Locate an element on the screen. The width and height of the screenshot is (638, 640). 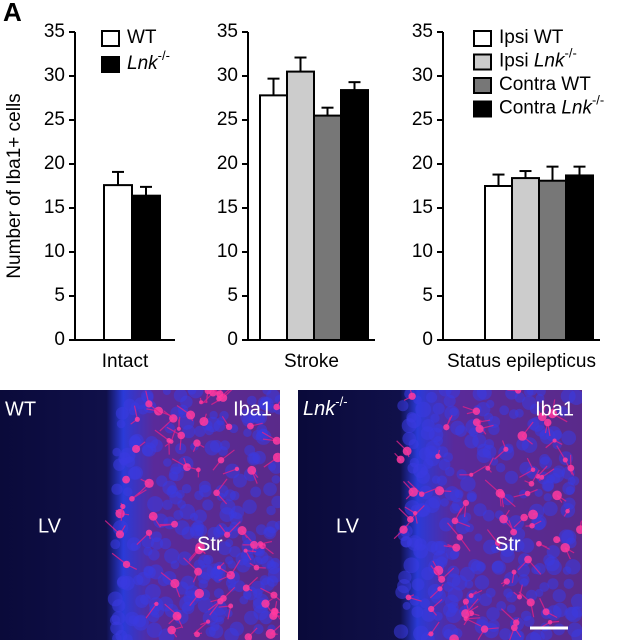
y-tick-label: 0 is located at coordinates (427, 339).